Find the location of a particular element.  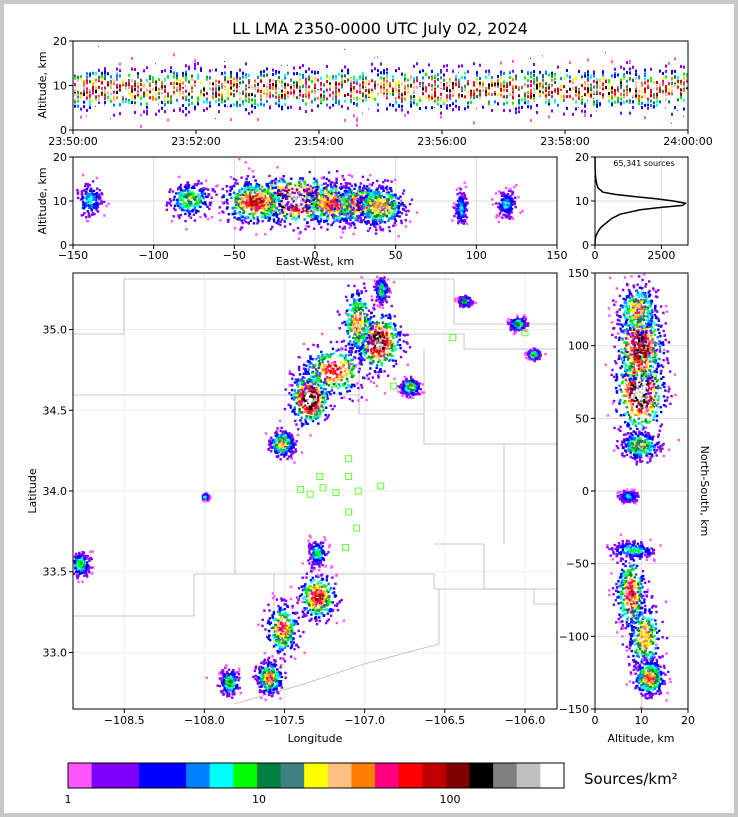

y-tick-label: 0 is located at coordinates (63, 130).